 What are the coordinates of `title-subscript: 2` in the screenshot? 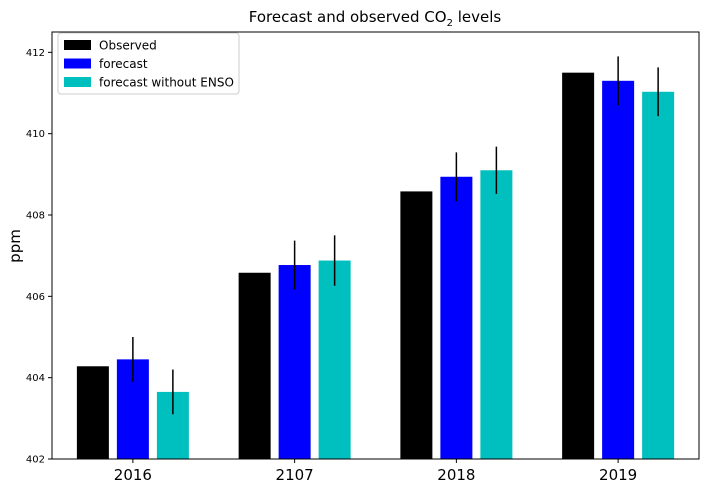 It's located at (450, 23).